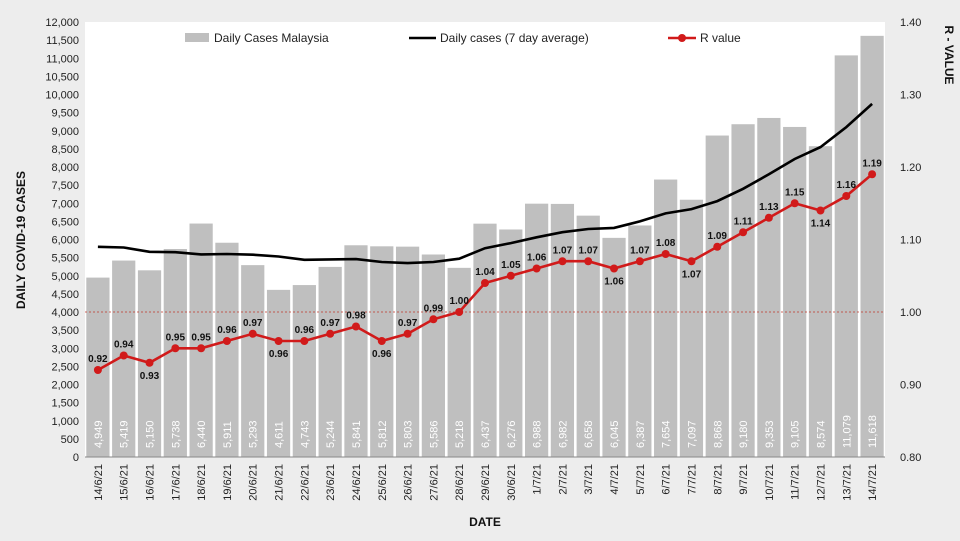  What do you see at coordinates (538, 434) in the screenshot?
I see `bar-value-label: 6,988` at bounding box center [538, 434].